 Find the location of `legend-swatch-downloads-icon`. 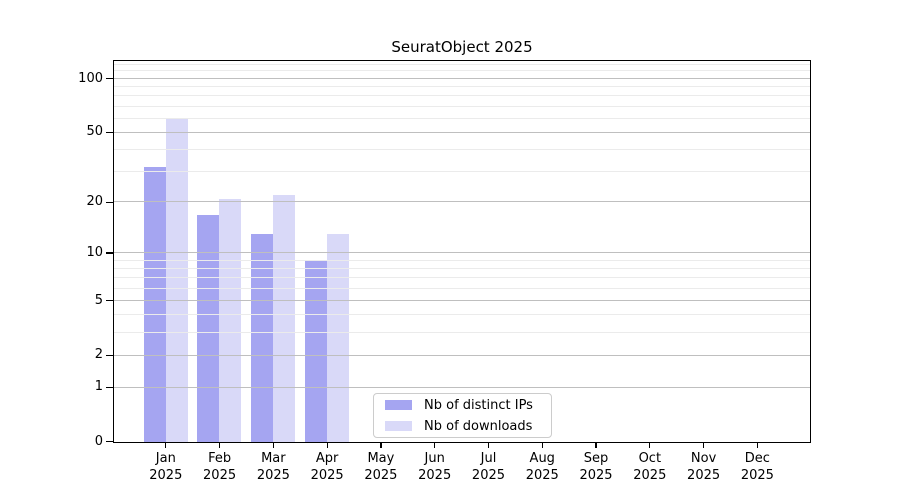

legend-swatch-downloads-icon is located at coordinates (398, 426).